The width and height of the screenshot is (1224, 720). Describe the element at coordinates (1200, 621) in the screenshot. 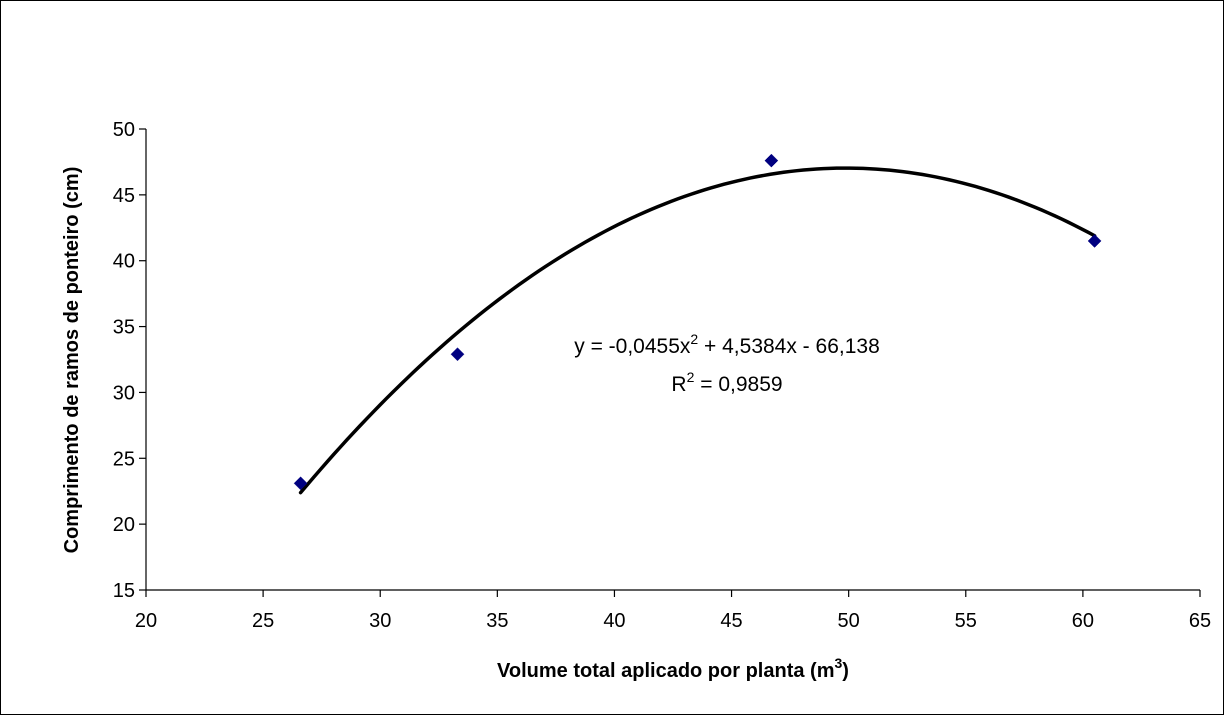

I see `x-tick-label: 65` at that location.